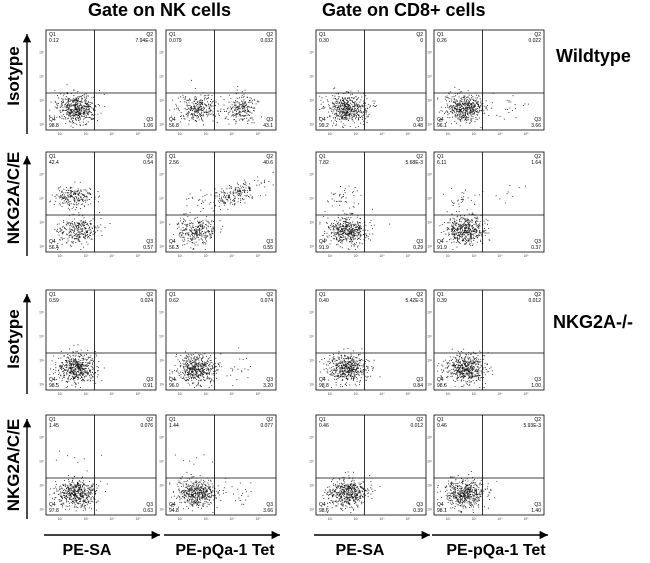  Describe the element at coordinates (268, 163) in the screenshot. I see `quadrant-percentage: 40.6` at that location.